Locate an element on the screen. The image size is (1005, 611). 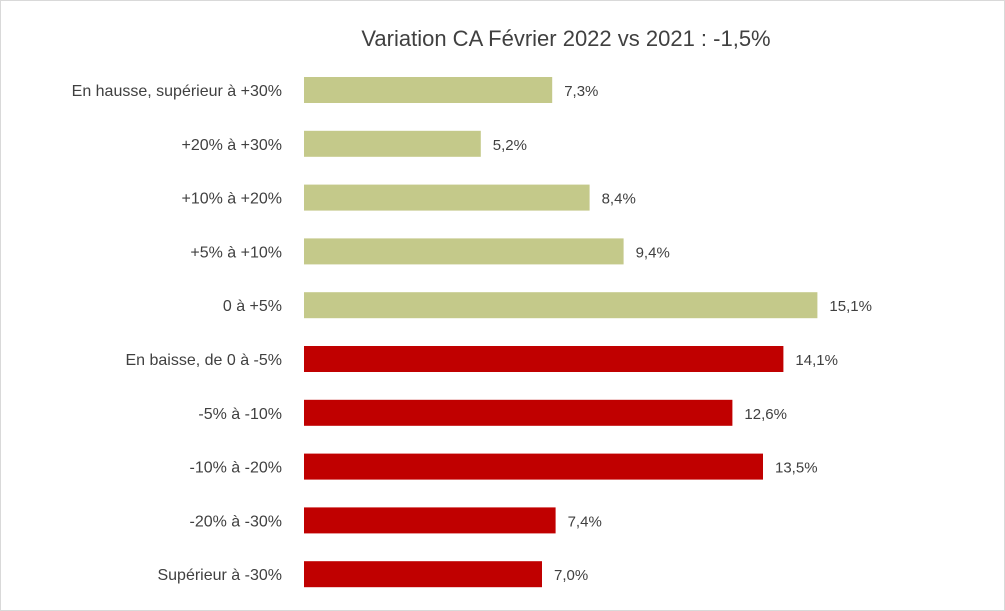
category-label: En hausse, supérieur à +30% is located at coordinates (177, 91).